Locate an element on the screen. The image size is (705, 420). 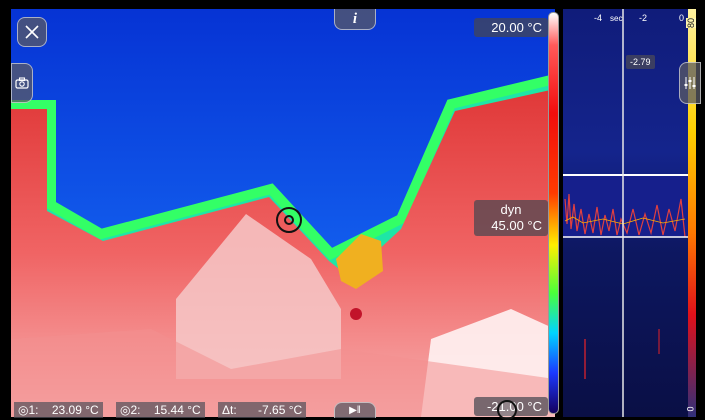
time-tick-minus4: -4 is located at coordinates (598, 18).